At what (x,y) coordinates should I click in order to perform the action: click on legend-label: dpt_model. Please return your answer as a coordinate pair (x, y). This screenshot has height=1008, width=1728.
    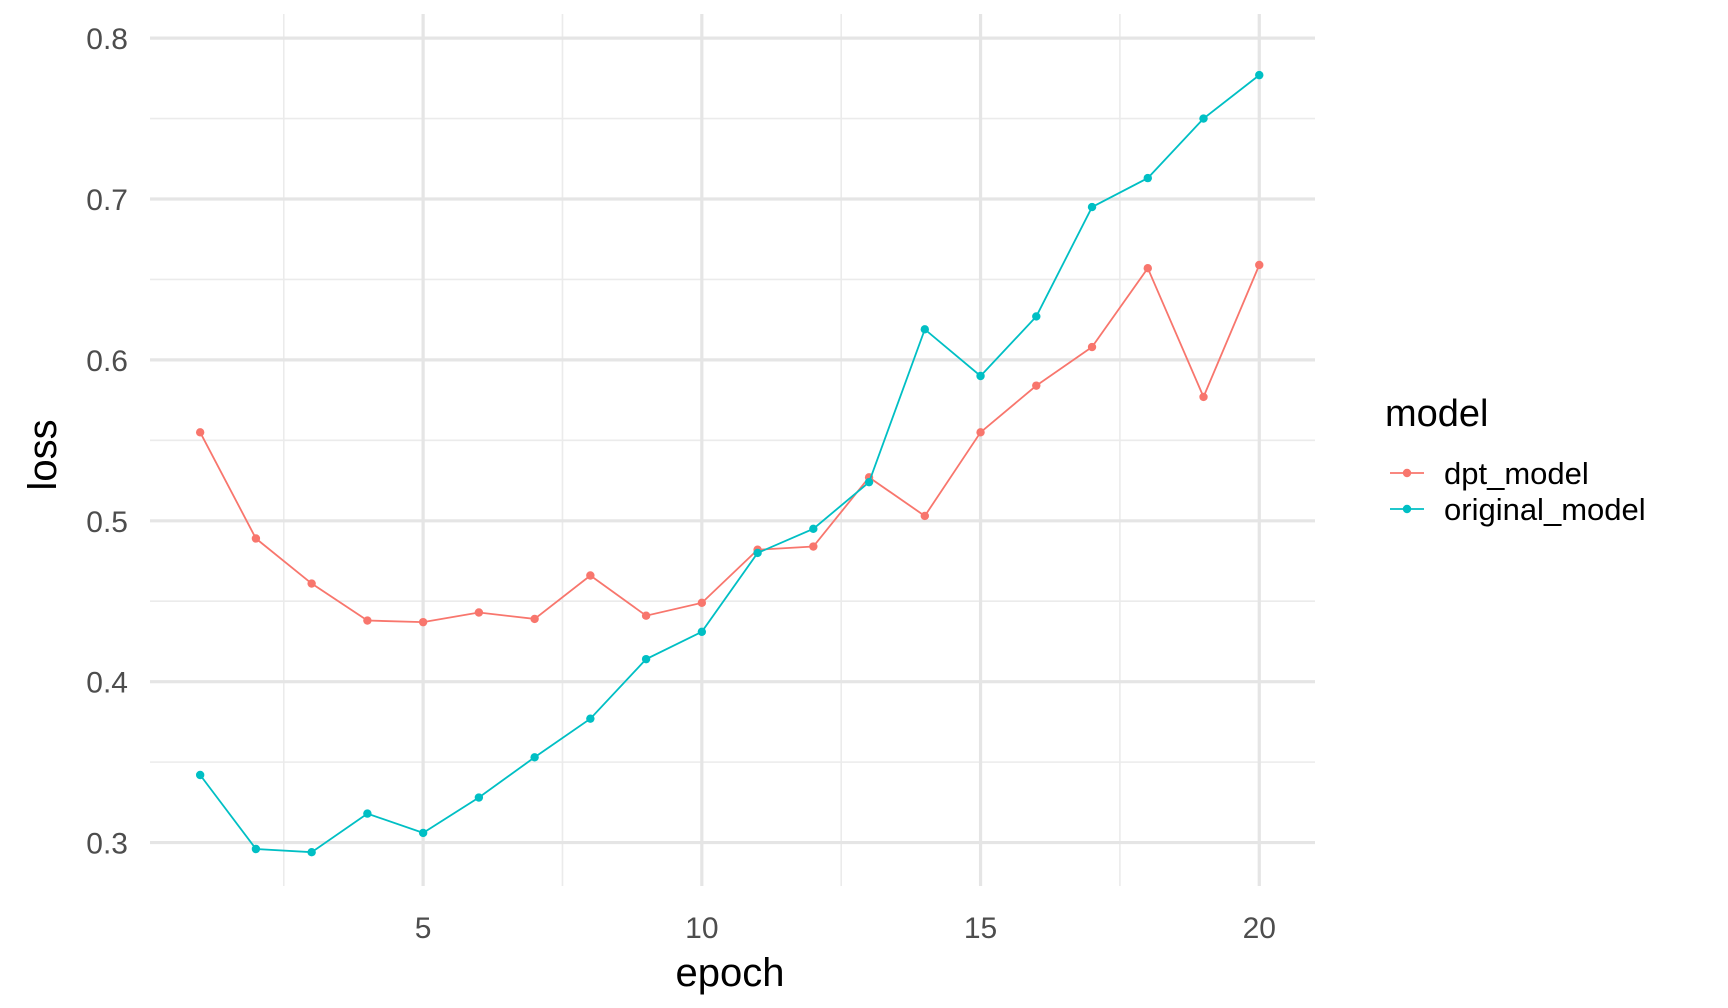
    Looking at the image, I should click on (1516, 473).